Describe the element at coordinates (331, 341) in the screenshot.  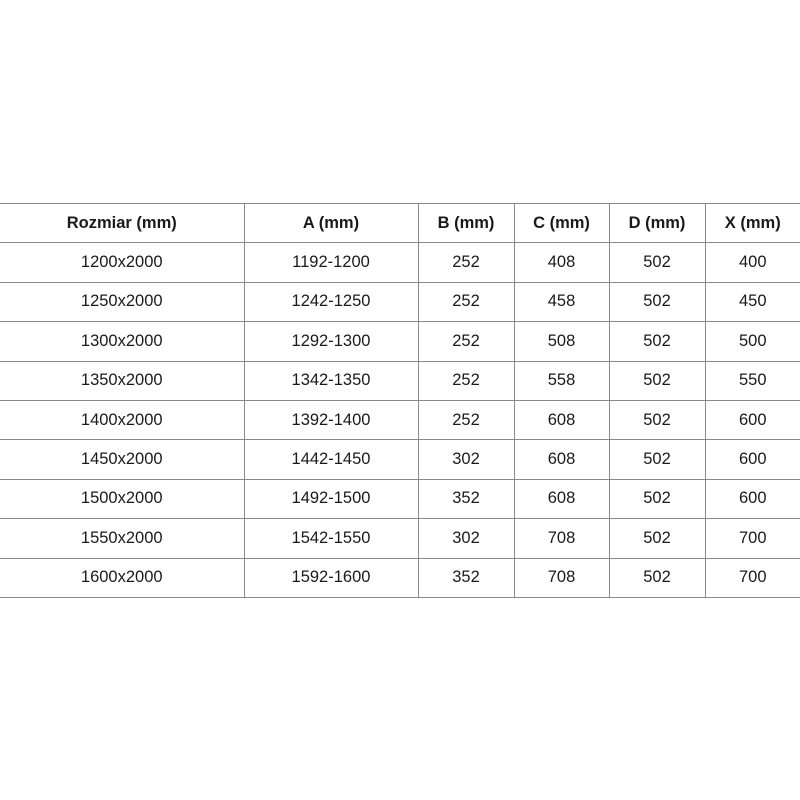
I see `table-cell: 1292-1300` at that location.